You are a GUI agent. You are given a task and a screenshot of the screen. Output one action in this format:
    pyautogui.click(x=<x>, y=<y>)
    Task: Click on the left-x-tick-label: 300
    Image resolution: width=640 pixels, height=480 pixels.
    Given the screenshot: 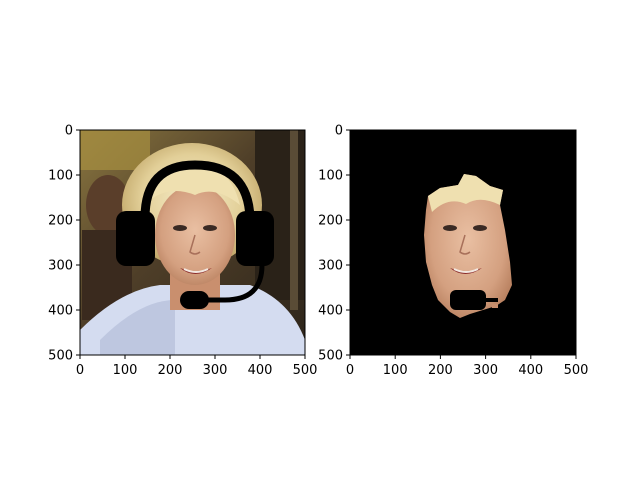 What is the action you would take?
    pyautogui.click(x=215, y=370)
    